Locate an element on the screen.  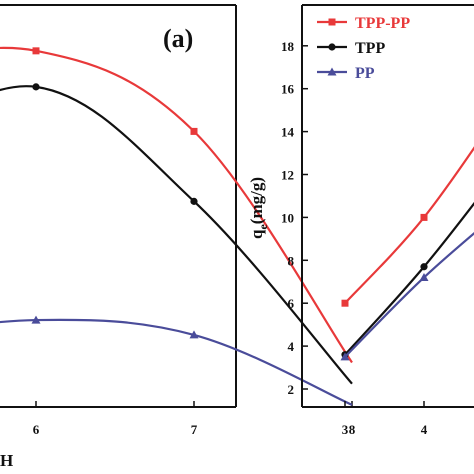
legend-label-tpp: TPP is located at coordinates (370, 48).